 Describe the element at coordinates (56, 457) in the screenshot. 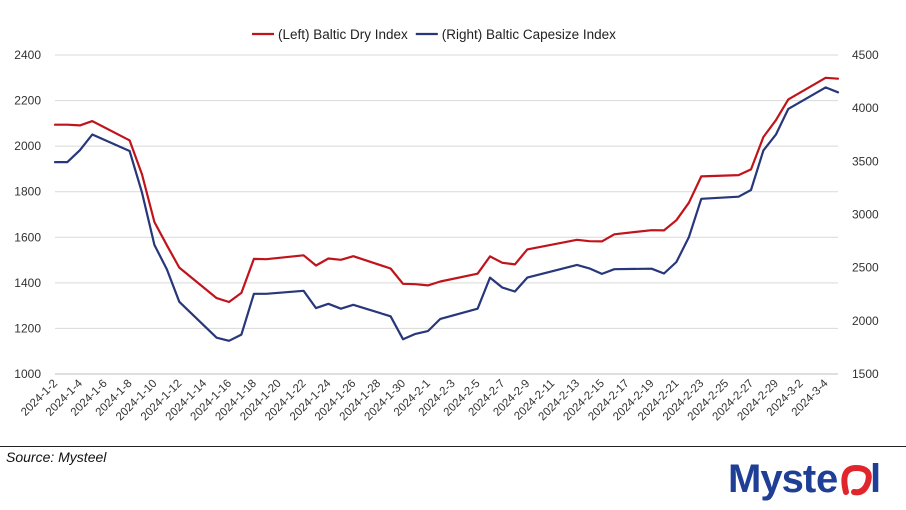

I see `source-note: Source: Mysteel` at that location.